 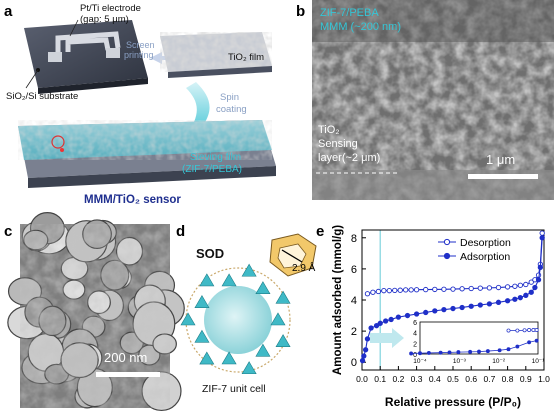 What do you see at coordinates (415, 334) in the screenshot?
I see `inset-y-tick-label: 4` at bounding box center [415, 334].